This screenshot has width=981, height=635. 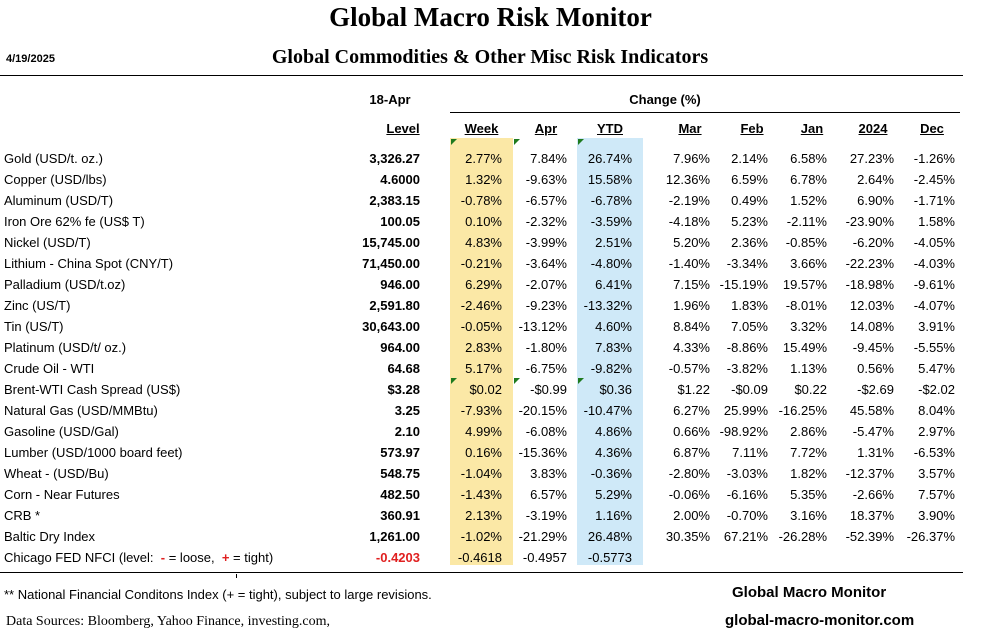 I want to click on cell-apr: -$0.99, so click(x=548, y=389).